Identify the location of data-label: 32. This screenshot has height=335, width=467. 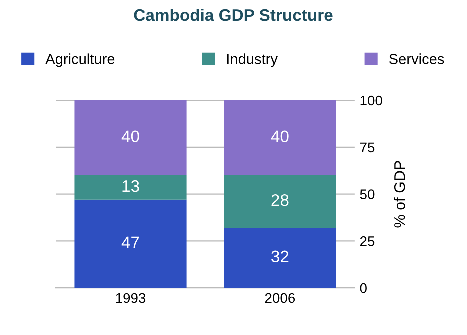
(280, 256).